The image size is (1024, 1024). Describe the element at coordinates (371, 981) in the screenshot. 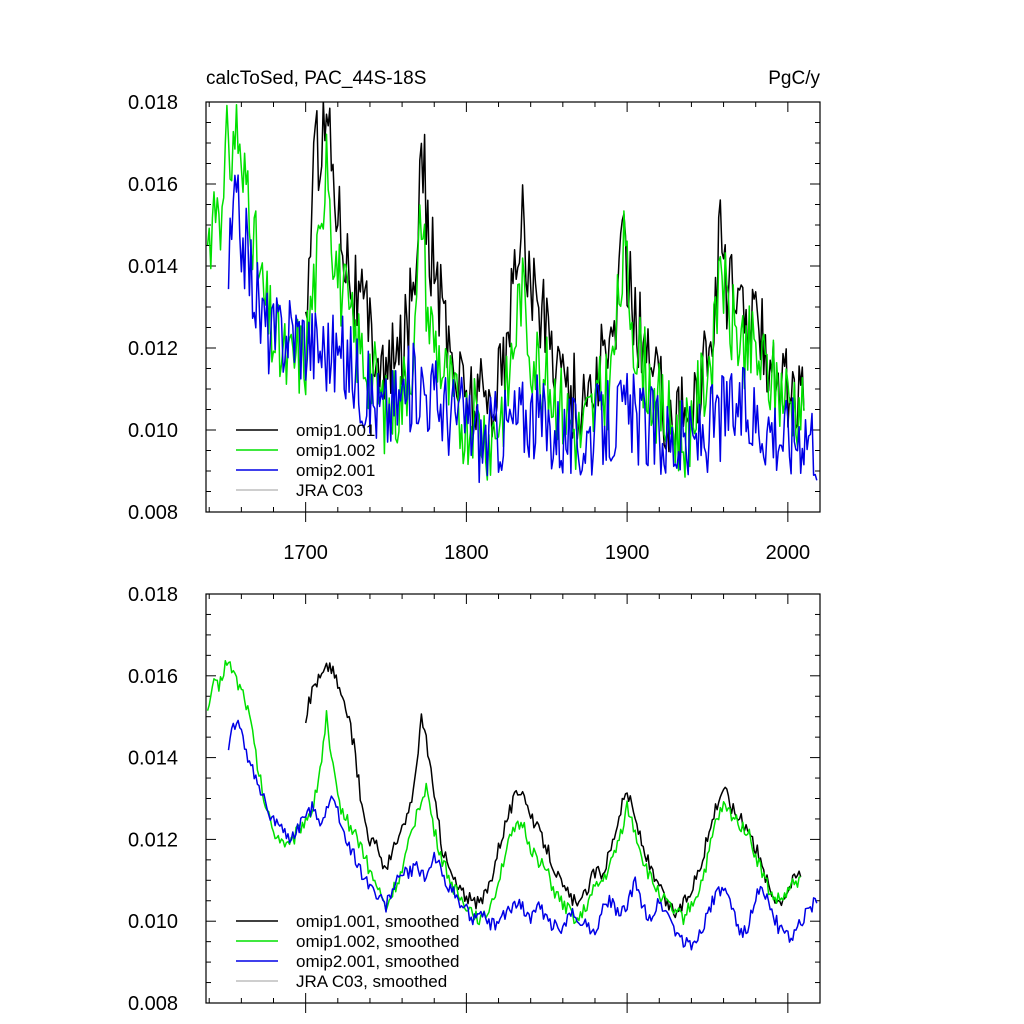

I see `bottom-legend-label: JRA C03, smoothed` at that location.